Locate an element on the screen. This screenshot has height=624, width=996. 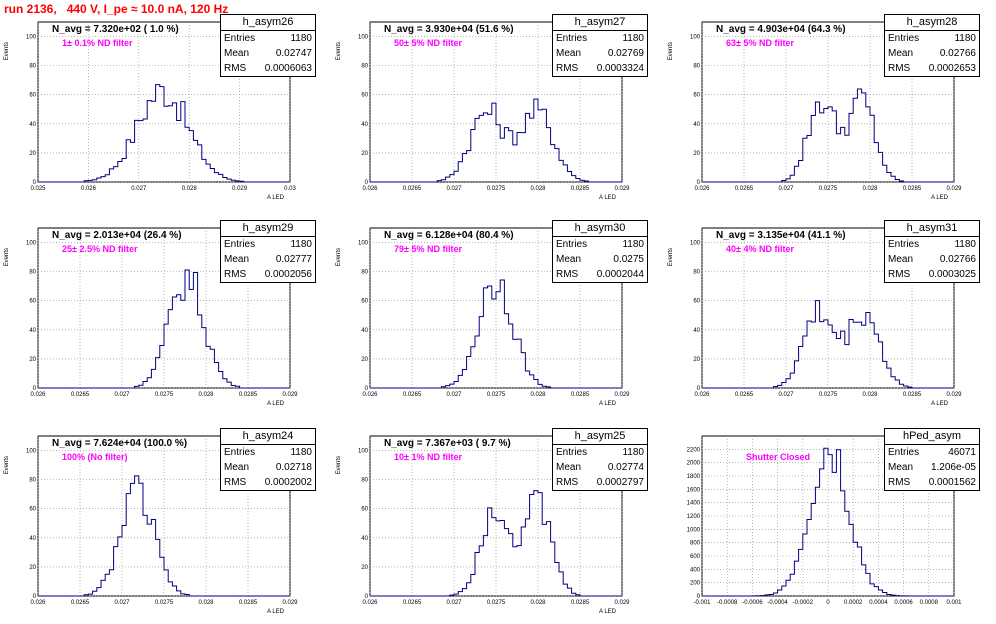
stats-value: 0.0002653 is located at coordinates (952, 68).